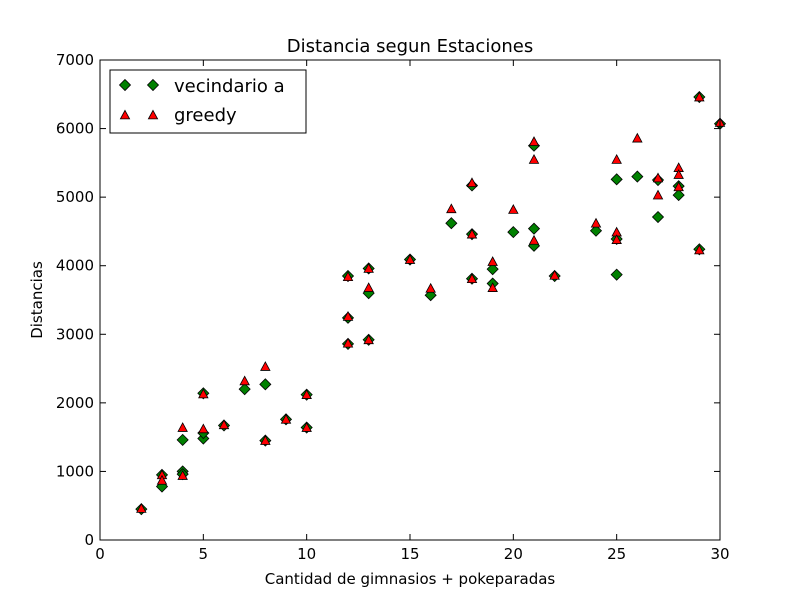  I want to click on y-tick-label: 1000, so click(75, 471).